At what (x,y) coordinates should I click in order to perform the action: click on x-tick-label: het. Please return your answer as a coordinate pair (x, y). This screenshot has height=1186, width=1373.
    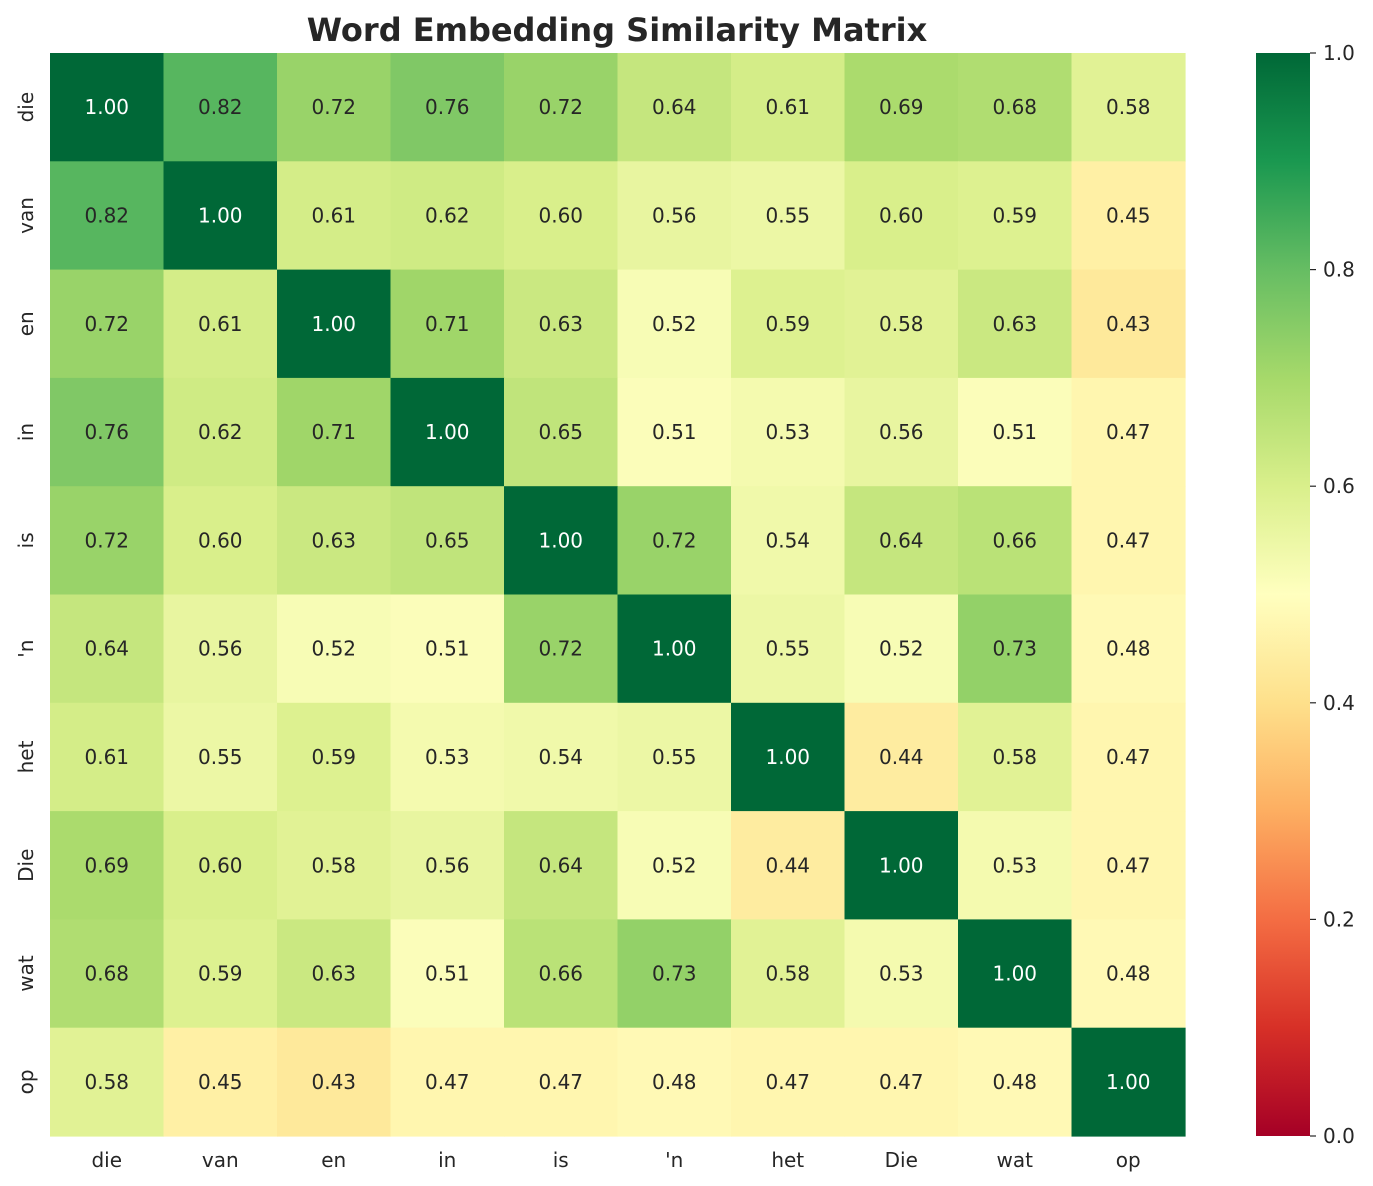
    Looking at the image, I should click on (787, 1160).